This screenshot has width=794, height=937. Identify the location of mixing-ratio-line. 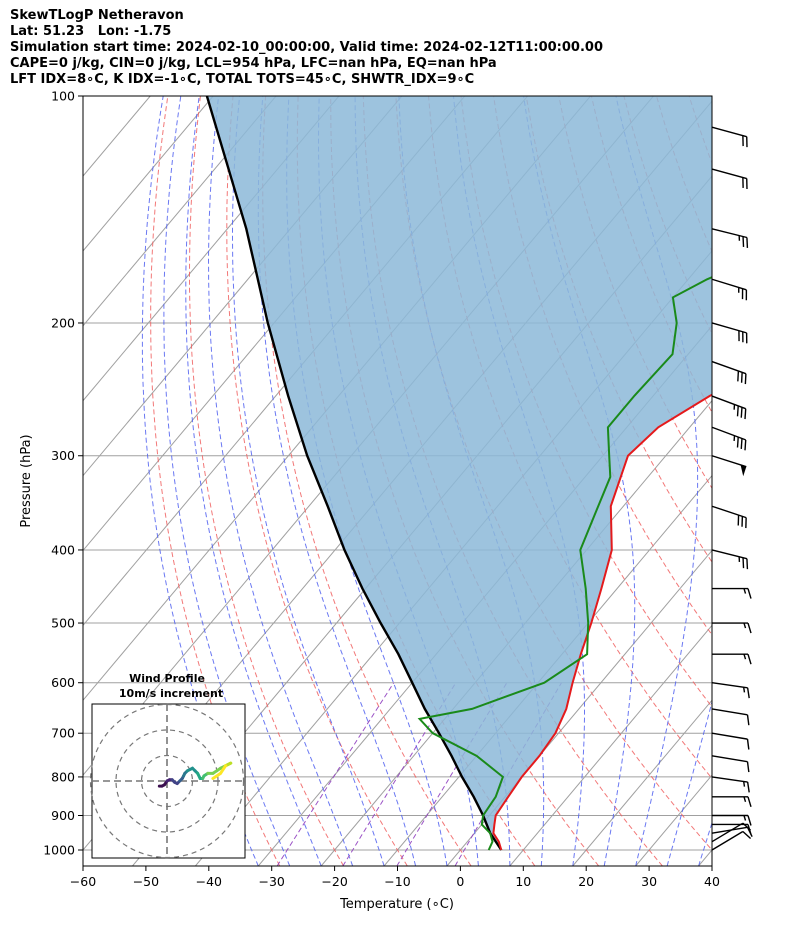
(335, 774).